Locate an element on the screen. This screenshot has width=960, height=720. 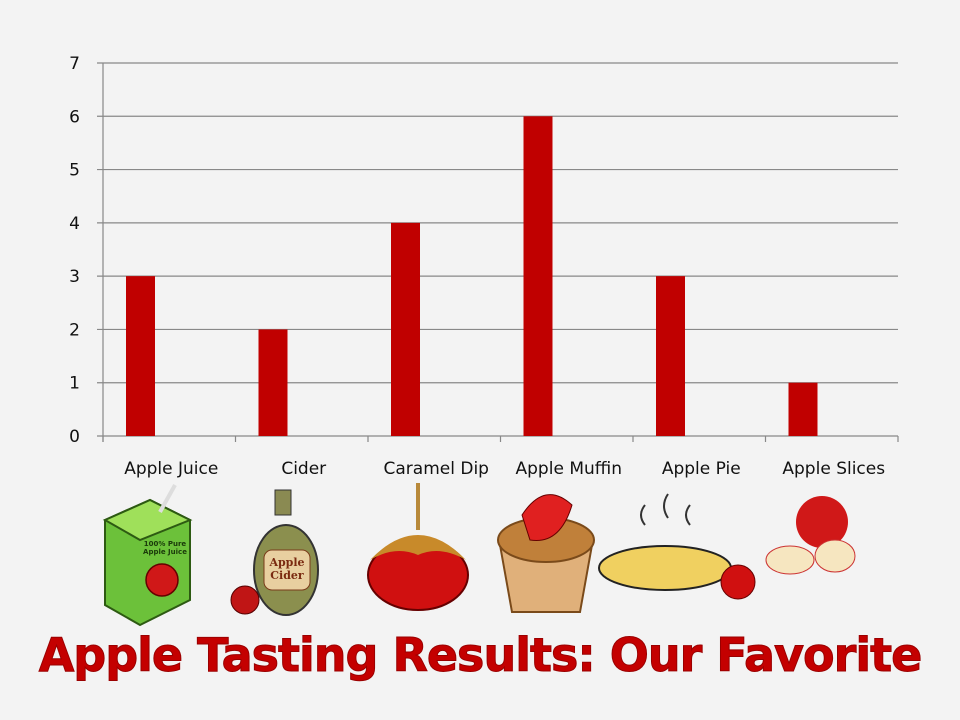
x-tick-label: Cider is located at coordinates (303, 469).